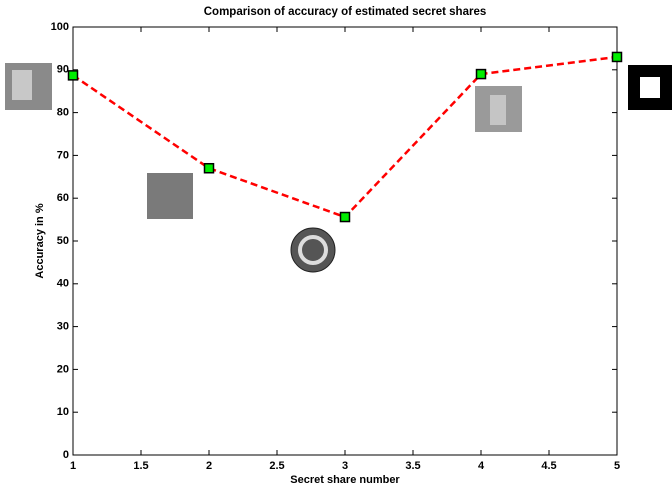 This screenshot has height=489, width=672. I want to click on y-tick-label: 90, so click(63, 70).